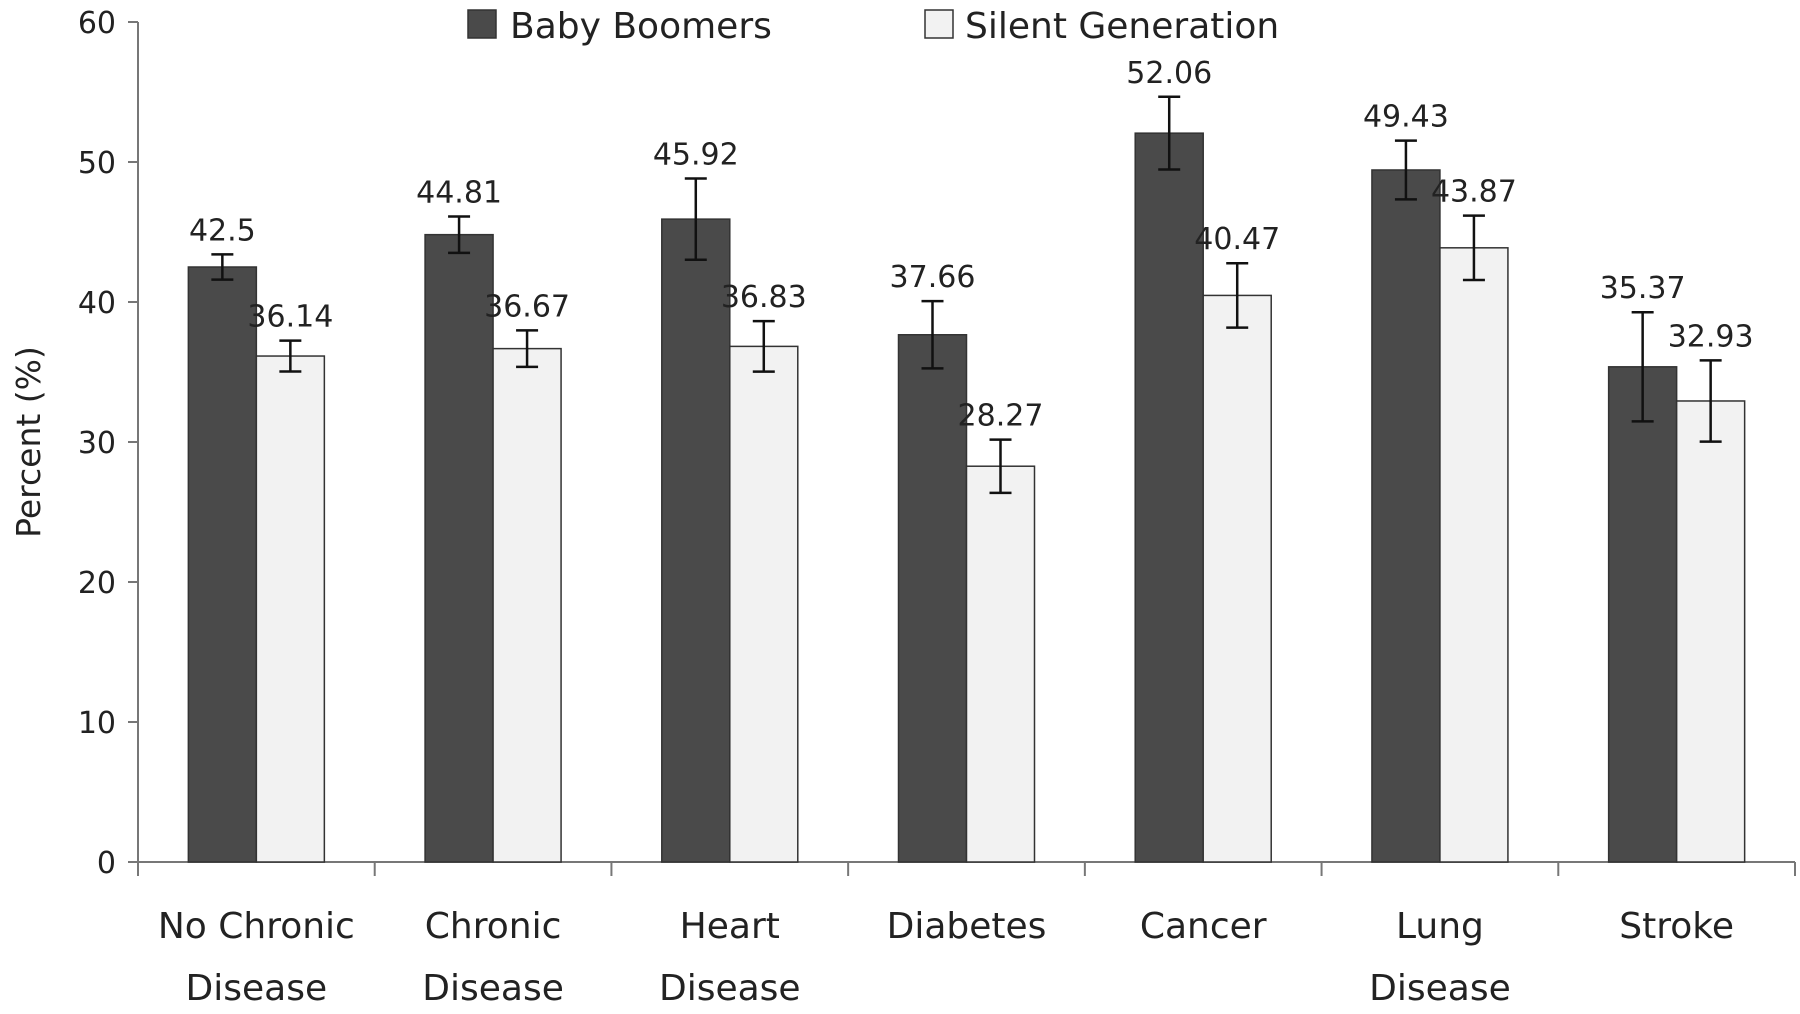 The image size is (1800, 1014). Describe the element at coordinates (1122, 26) in the screenshot. I see `legend-label: Silent Generation` at that location.